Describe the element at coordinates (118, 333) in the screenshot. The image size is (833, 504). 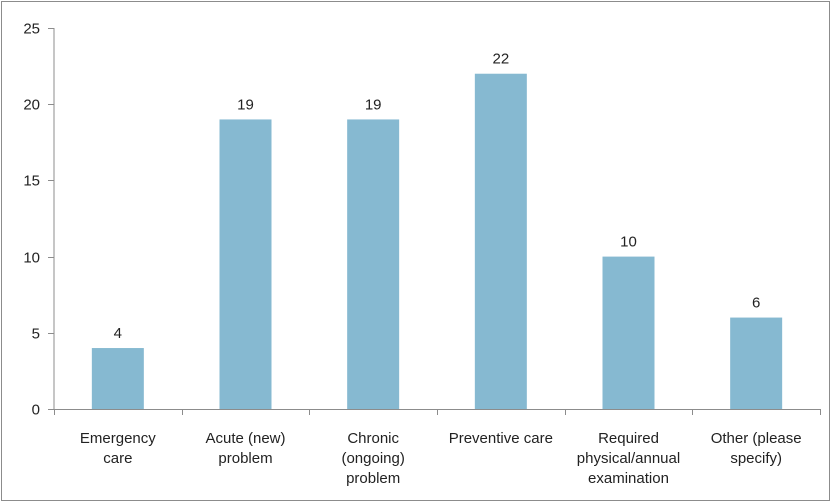
I see `data-label: 4` at that location.